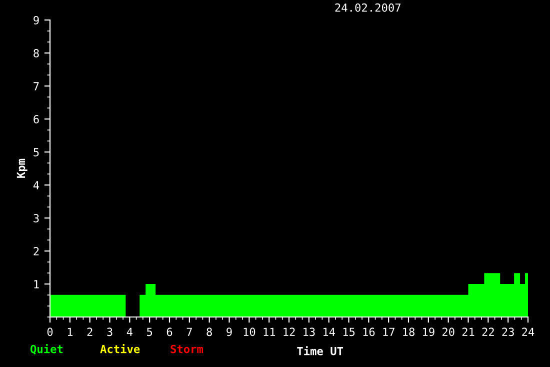 The height and width of the screenshot is (367, 550). What do you see at coordinates (448, 332) in the screenshot?
I see `x-tick-label: 20` at bounding box center [448, 332].